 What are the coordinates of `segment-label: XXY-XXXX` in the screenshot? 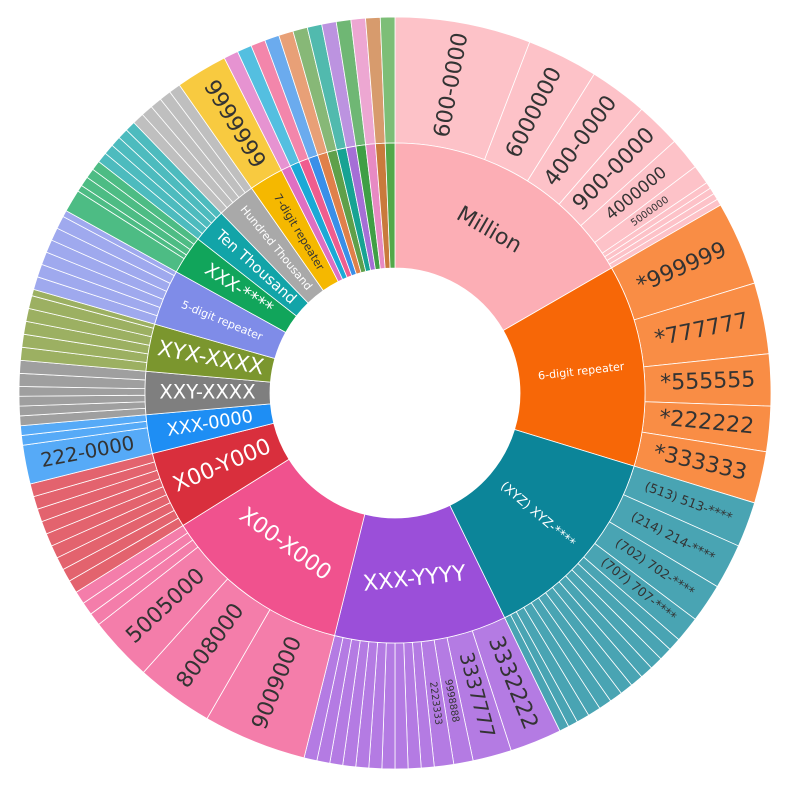 It's located at (207, 392).